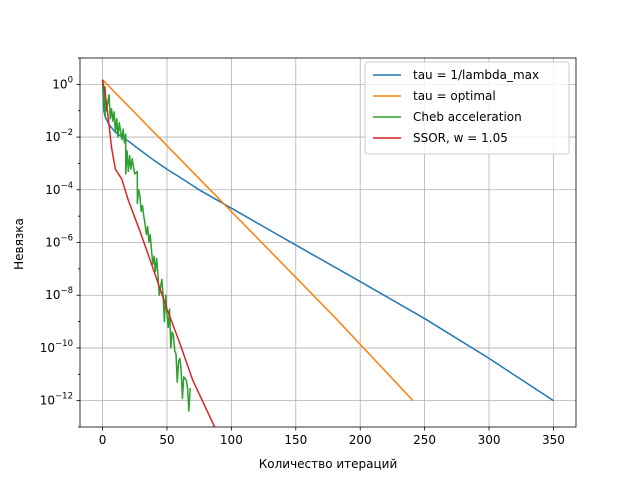  What do you see at coordinates (476, 75) in the screenshot?
I see `legend-entry: tau = 1/lambda_max` at bounding box center [476, 75].